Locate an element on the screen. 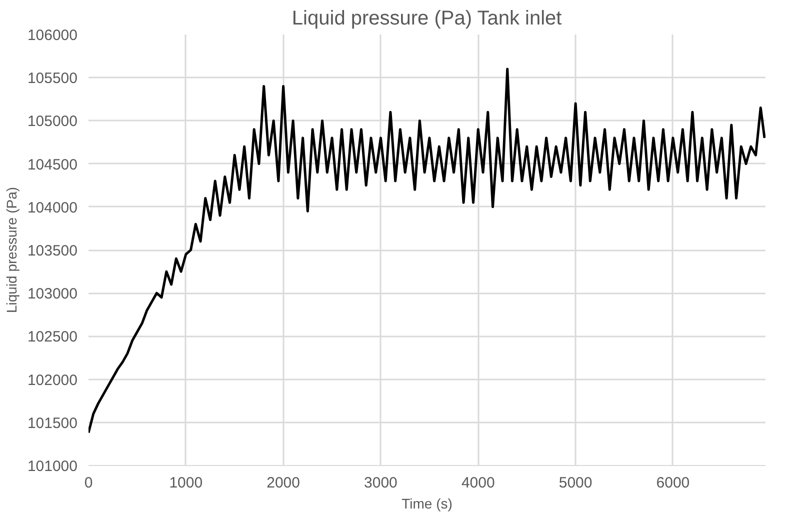  y-tick-label: 103500 is located at coordinates (52, 251).